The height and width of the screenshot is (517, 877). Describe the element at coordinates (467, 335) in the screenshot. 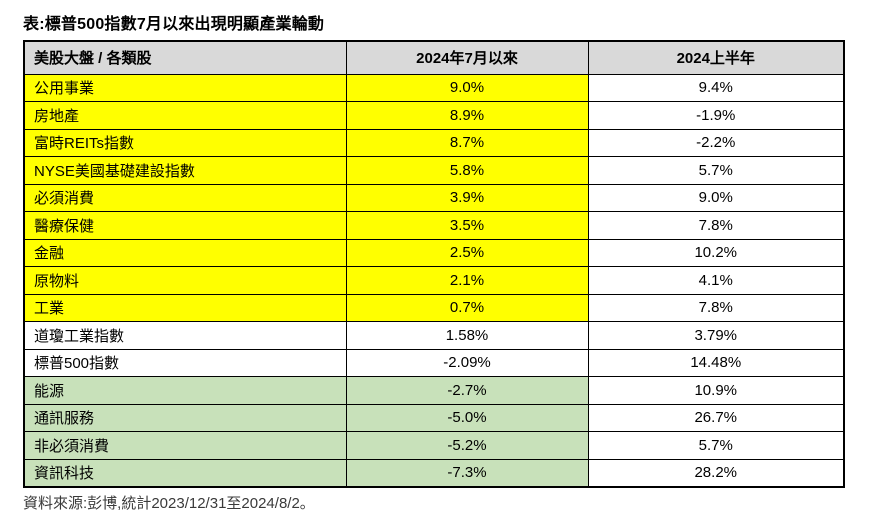

I see `since-july-value-cell: 1.58%` at that location.